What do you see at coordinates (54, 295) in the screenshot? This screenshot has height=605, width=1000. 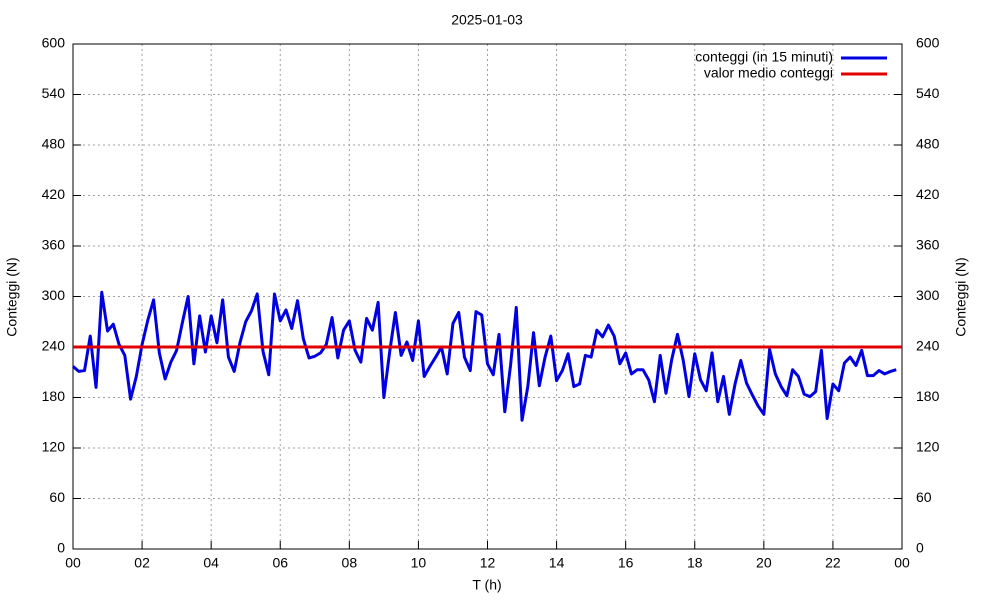 I see `y-tick-label: 300` at bounding box center [54, 295].